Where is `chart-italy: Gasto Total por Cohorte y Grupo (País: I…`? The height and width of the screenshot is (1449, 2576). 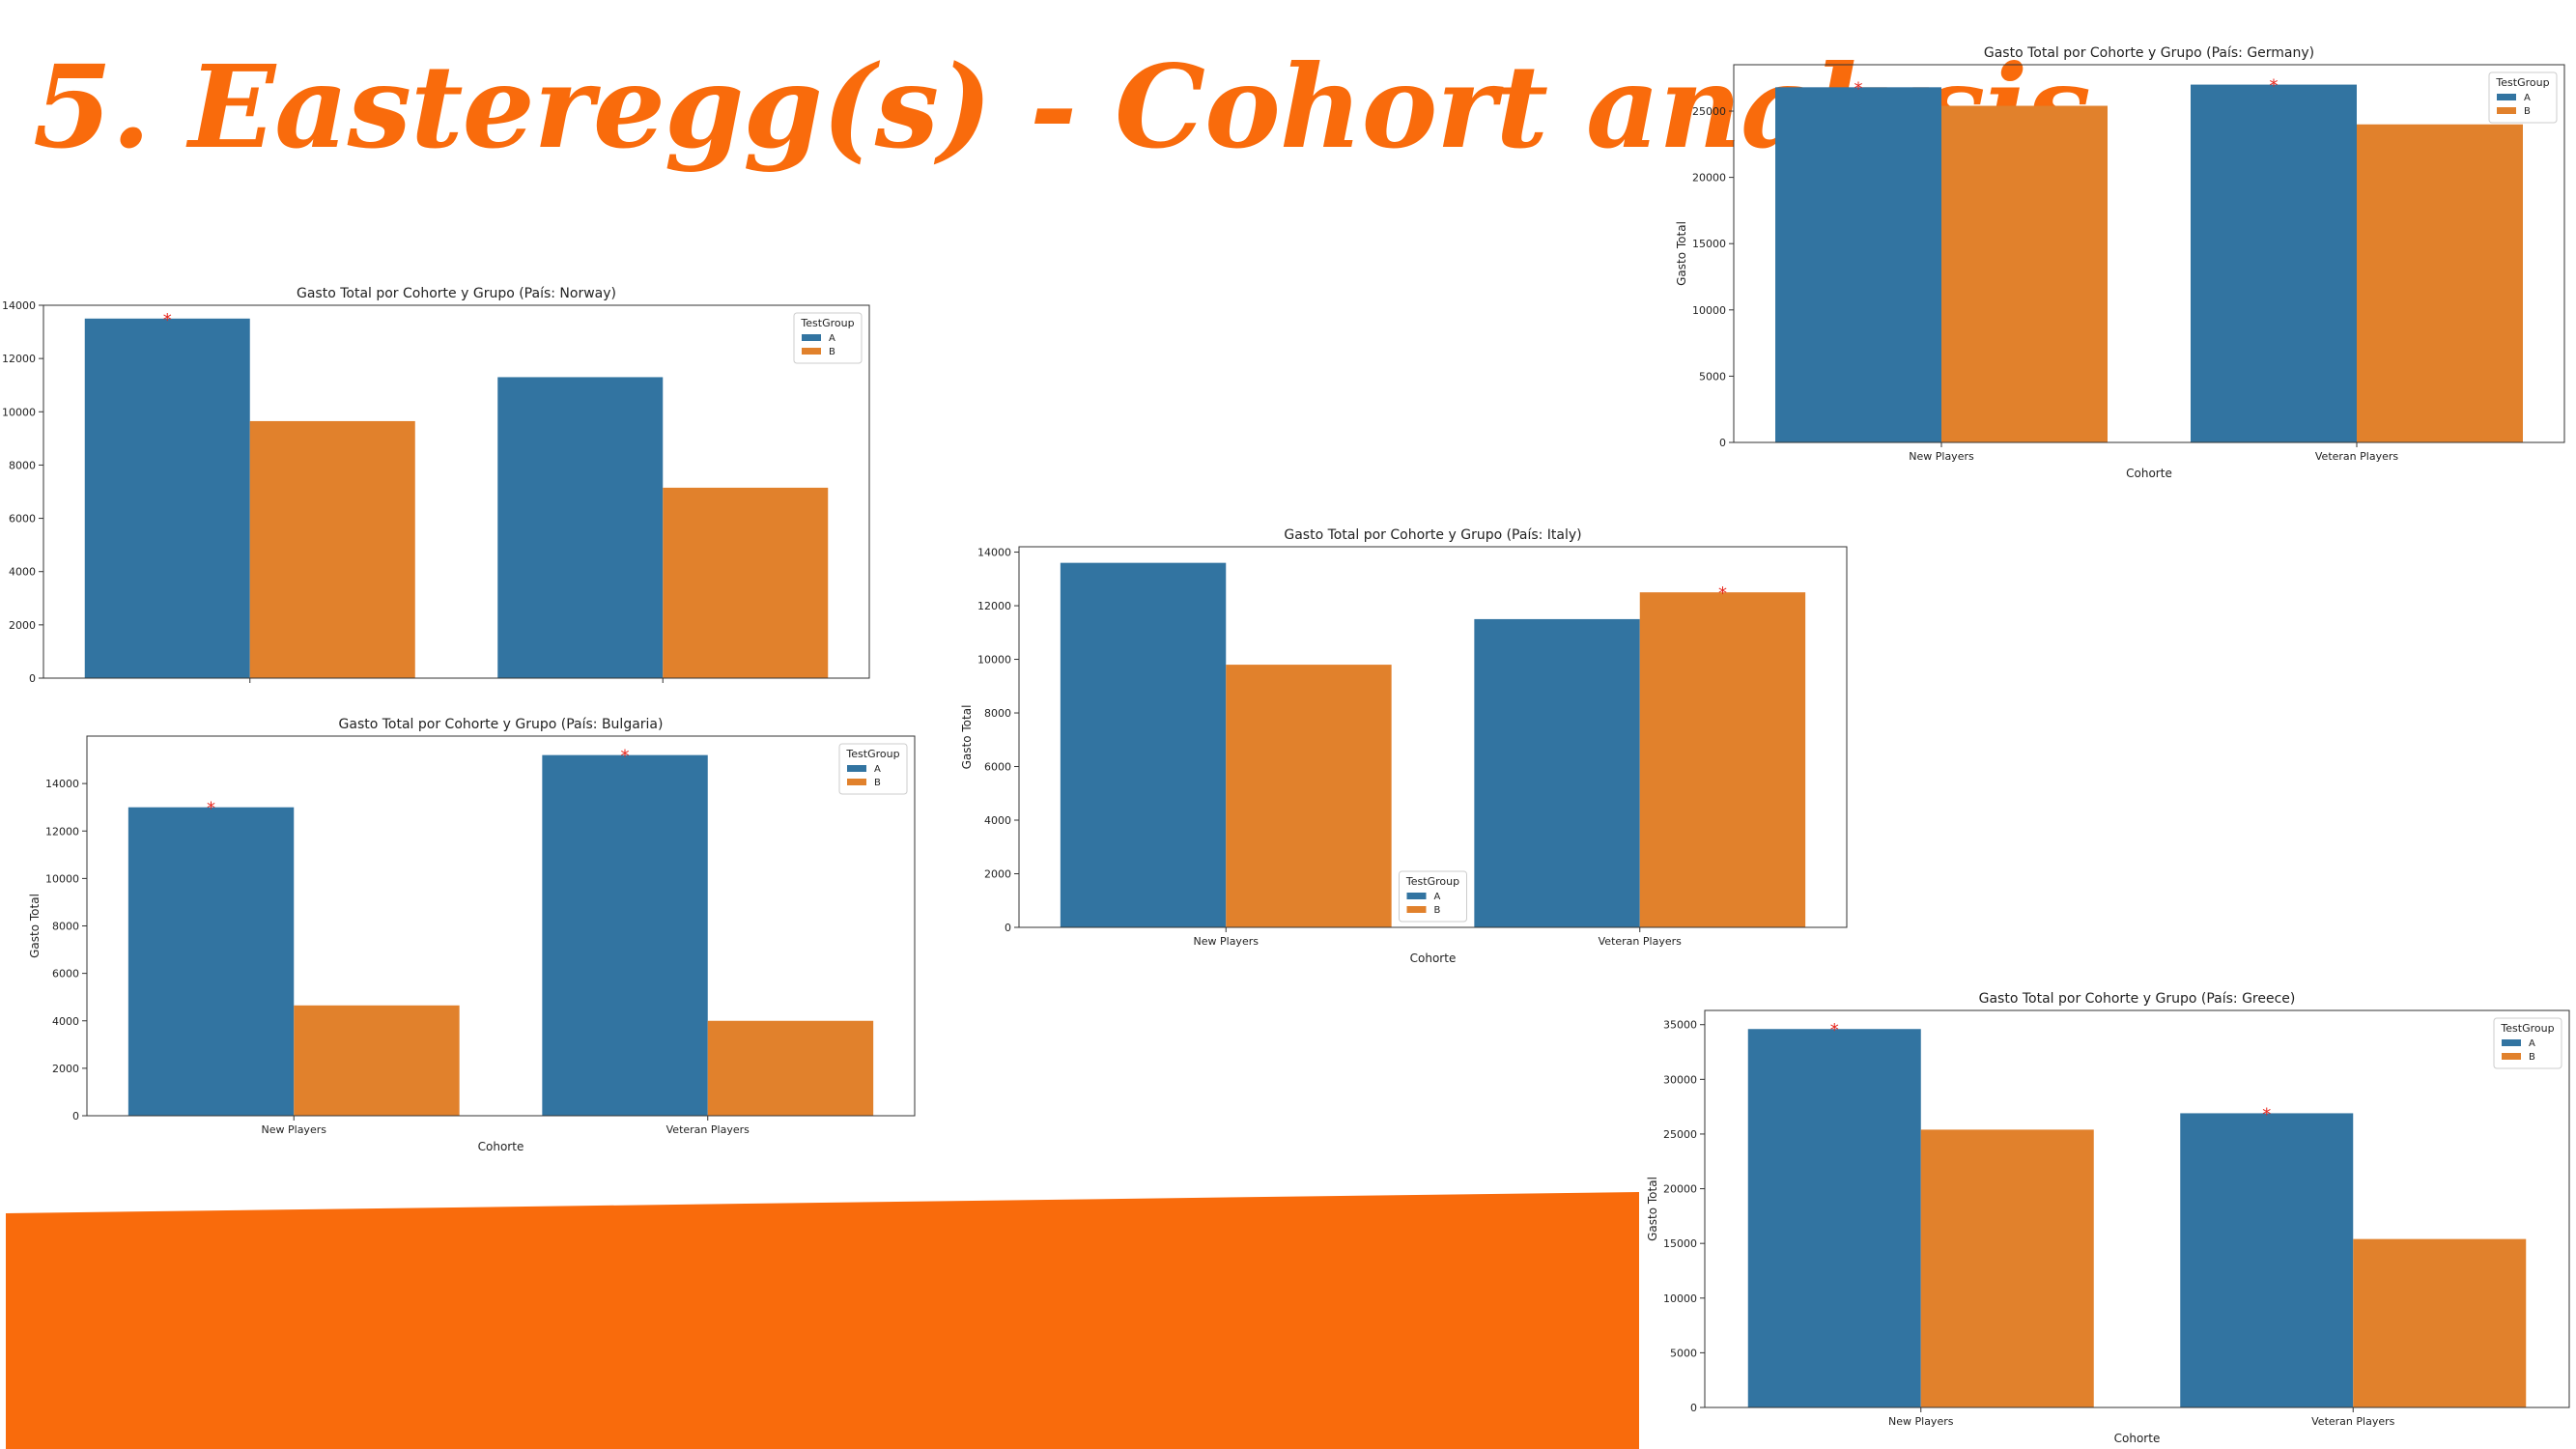
chart-italy: Gasto Total por Cohorte y Grupo (País: I… is located at coordinates (1404, 746).